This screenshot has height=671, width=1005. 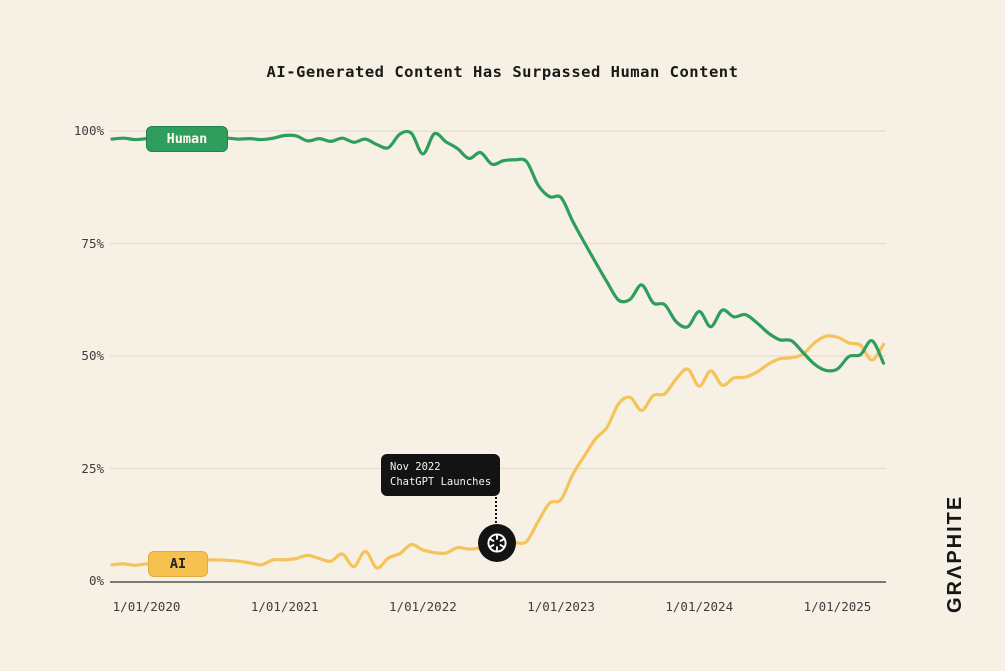 I want to click on x-tick-label: 1/01/2022, so click(x=423, y=606).